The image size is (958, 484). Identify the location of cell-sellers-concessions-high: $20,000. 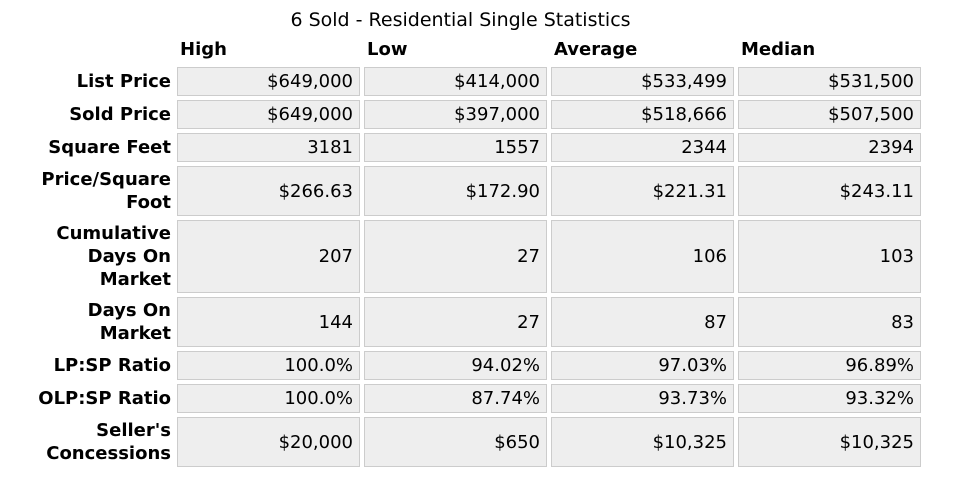
(268, 442).